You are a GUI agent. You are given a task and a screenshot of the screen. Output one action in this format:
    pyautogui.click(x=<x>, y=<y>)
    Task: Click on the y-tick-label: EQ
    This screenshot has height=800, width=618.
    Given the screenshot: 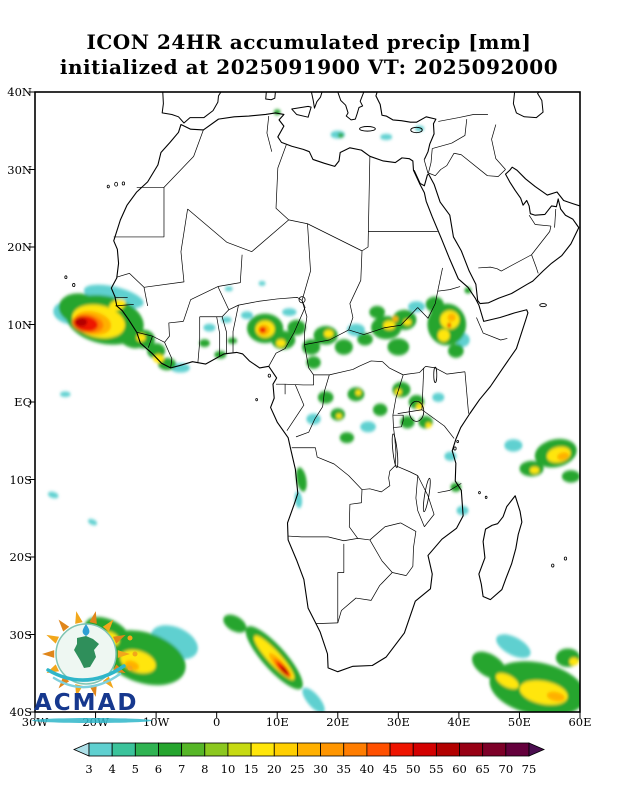 What is the action you would take?
    pyautogui.click(x=23, y=402)
    